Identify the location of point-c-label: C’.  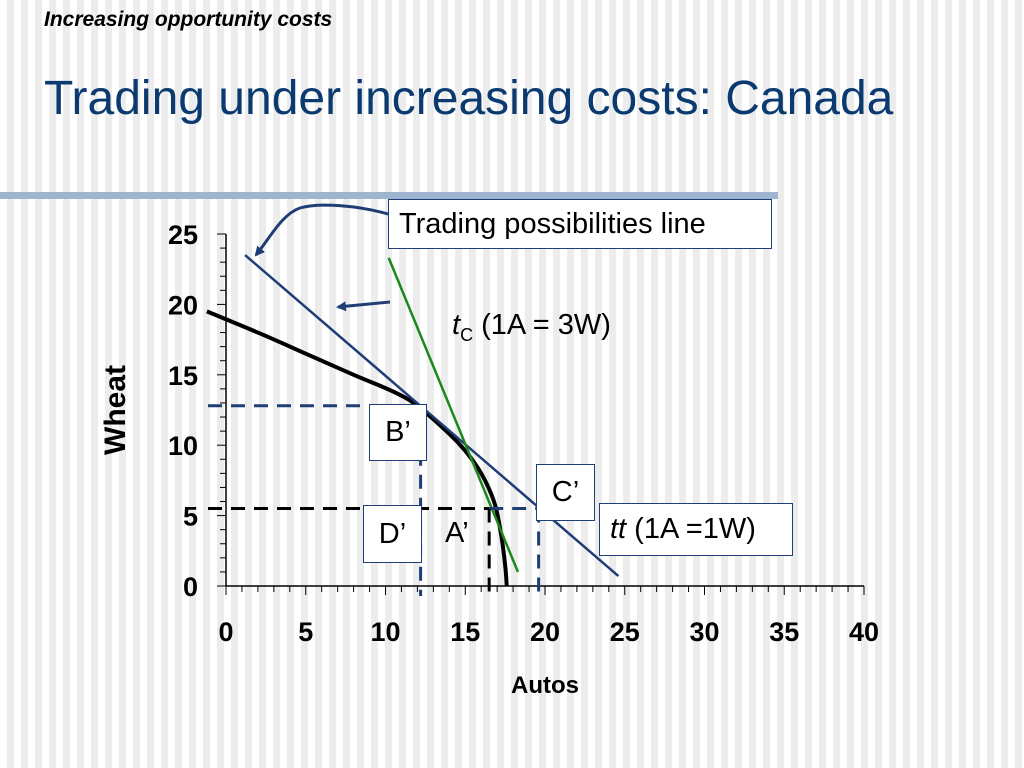
(565, 492).